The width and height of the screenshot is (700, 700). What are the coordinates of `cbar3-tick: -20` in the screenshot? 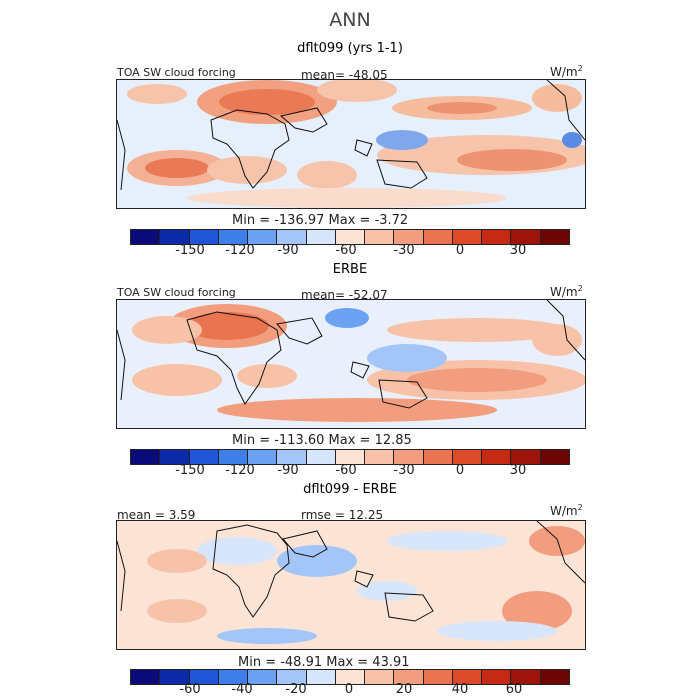 It's located at (296, 689).